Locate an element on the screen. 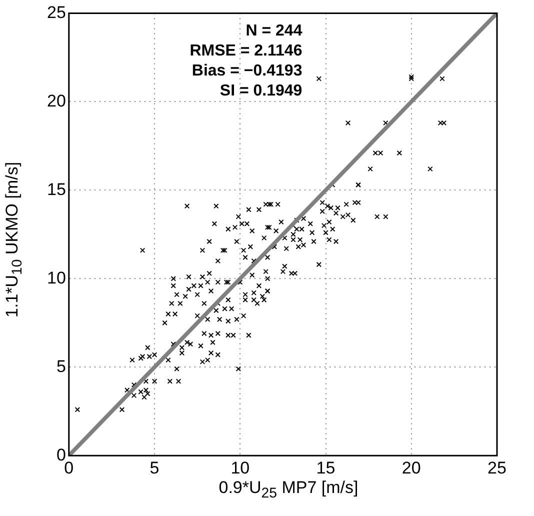 The width and height of the screenshot is (534, 516). annotation: RMSE = 2.1146 is located at coordinates (246, 51).